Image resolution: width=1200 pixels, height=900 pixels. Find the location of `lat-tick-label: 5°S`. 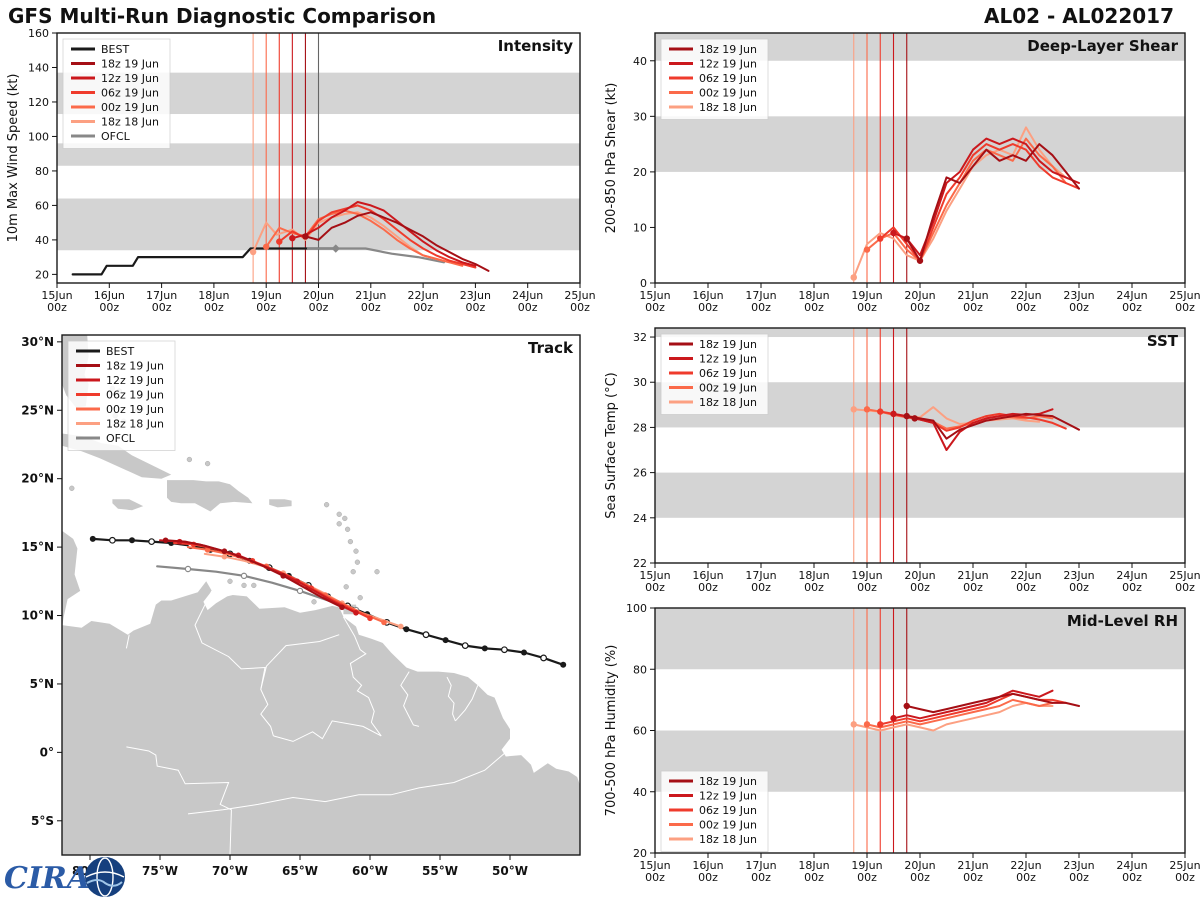

lat-tick-label: 5°S is located at coordinates (42, 821).